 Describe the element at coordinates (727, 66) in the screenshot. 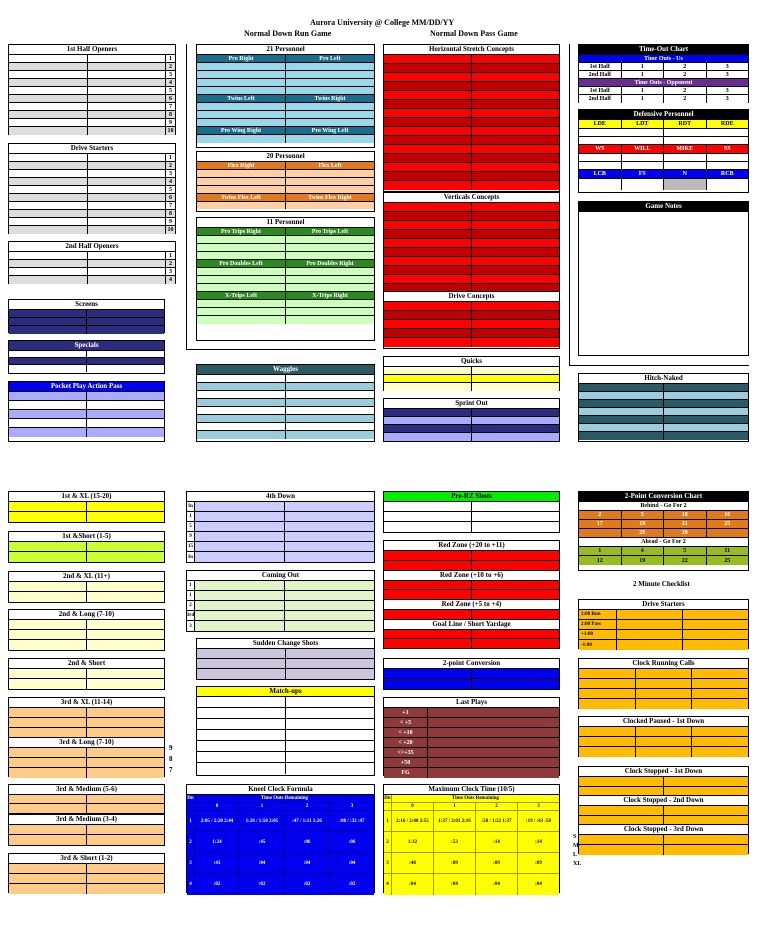

I see `timeout-number: 3` at that location.